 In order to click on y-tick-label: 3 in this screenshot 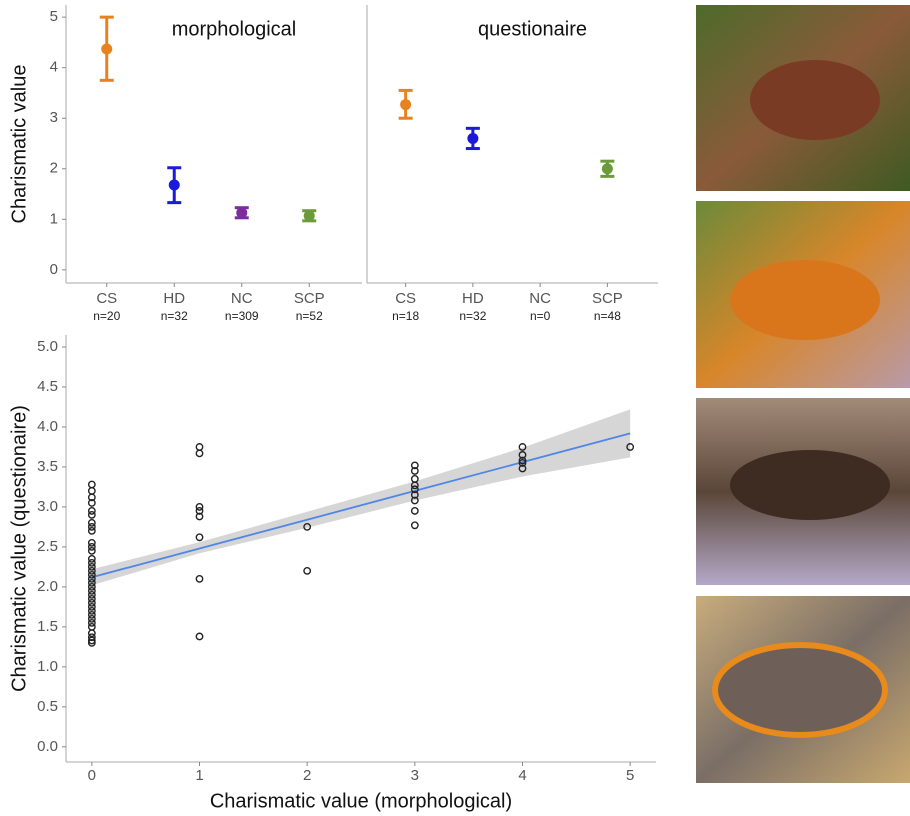, I will do `click(54, 117)`.